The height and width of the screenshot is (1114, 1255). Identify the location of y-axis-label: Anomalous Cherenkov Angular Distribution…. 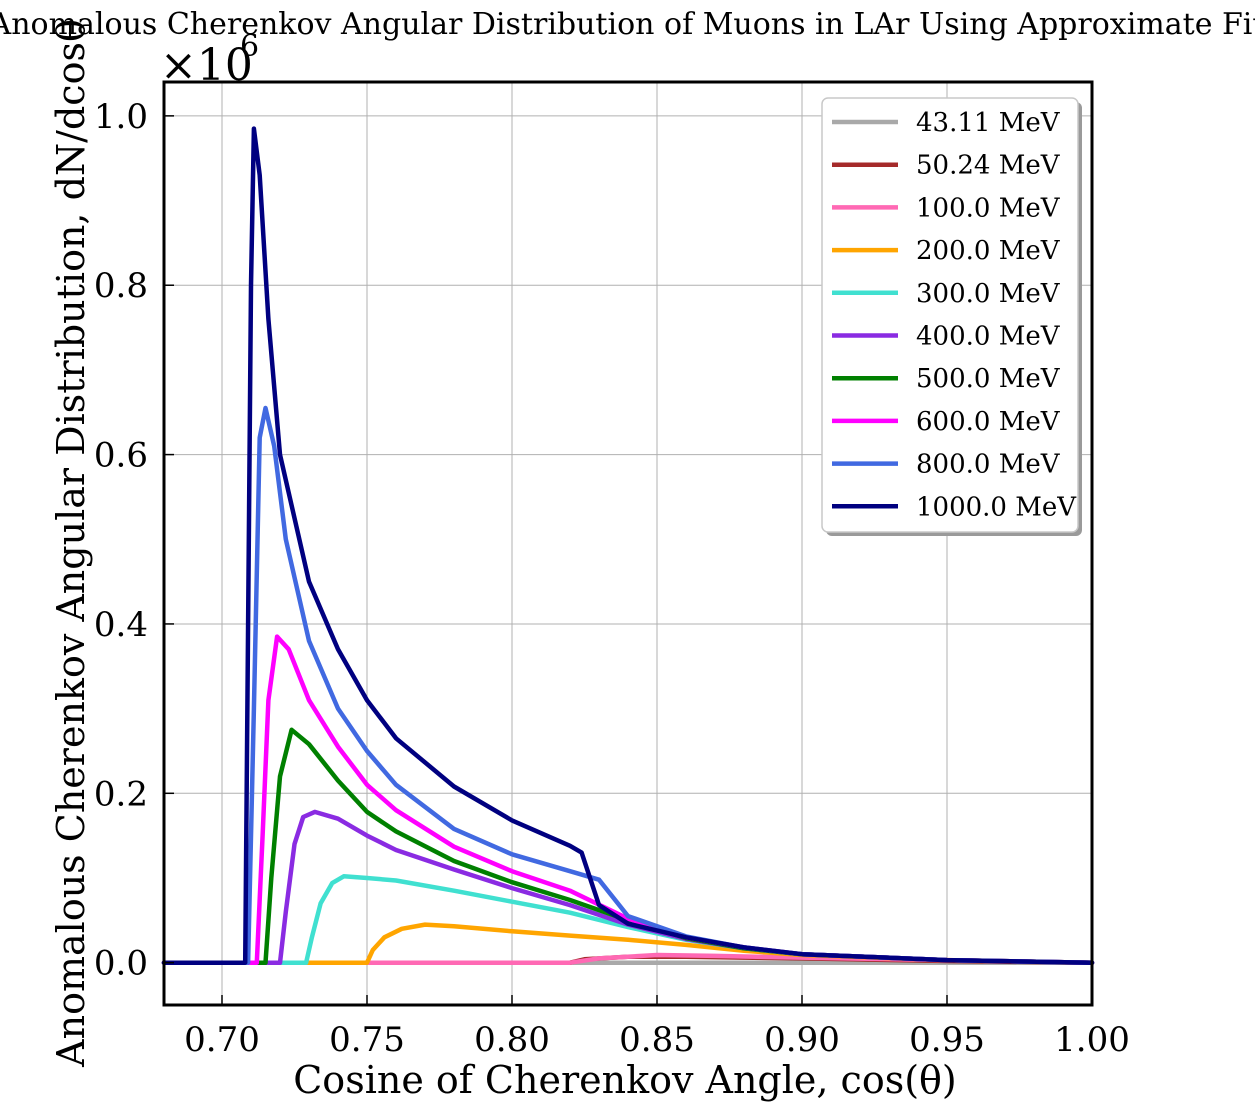
(71, 543).